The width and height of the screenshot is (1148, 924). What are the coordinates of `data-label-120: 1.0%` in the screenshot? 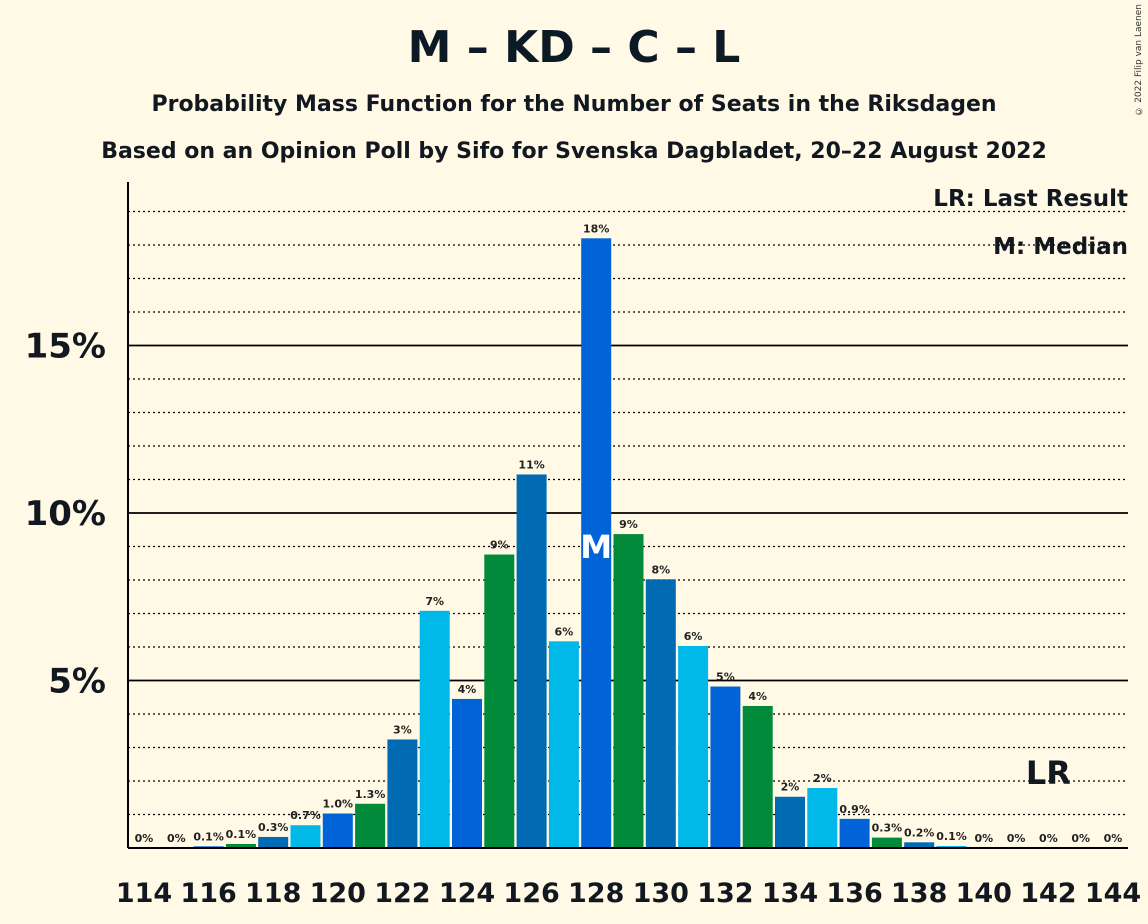 It's located at (338, 803).